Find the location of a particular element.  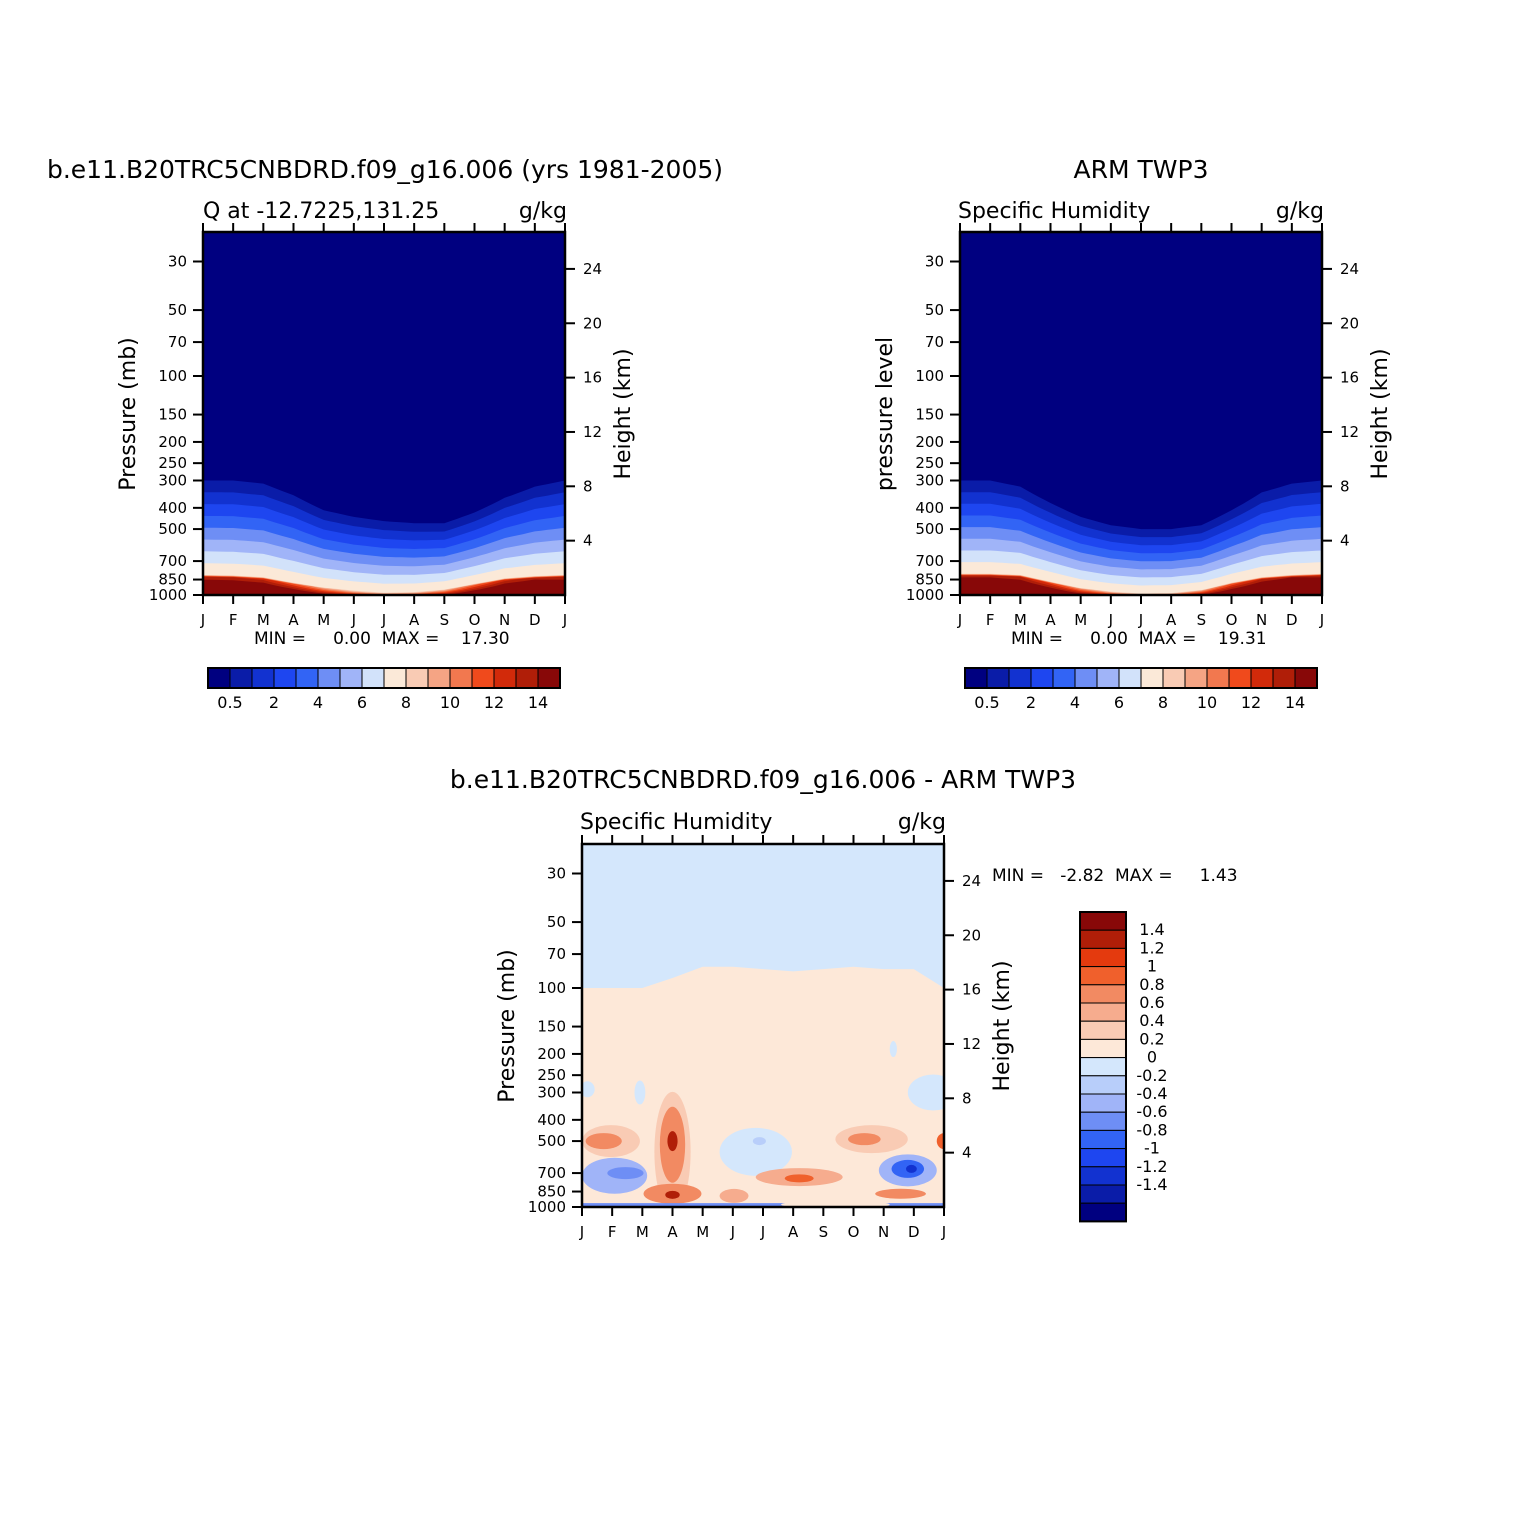

colorbar-label: 8 is located at coordinates (406, 702).